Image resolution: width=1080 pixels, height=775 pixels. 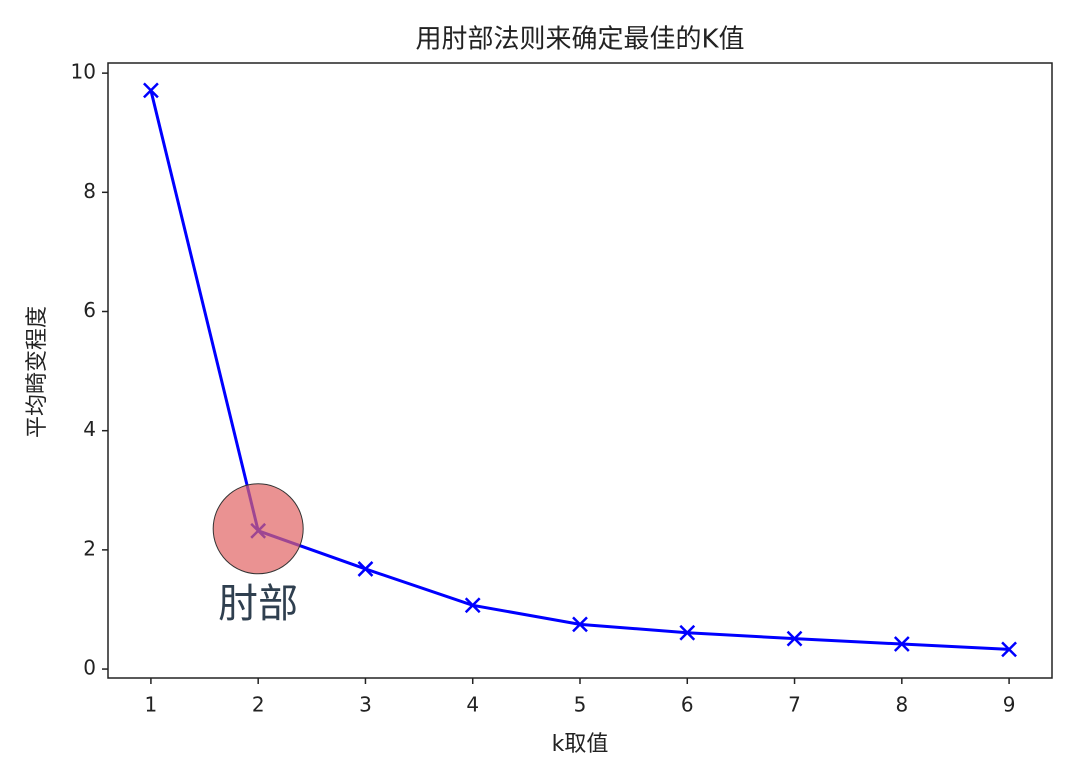 I want to click on x-tick-label: 2, so click(x=258, y=705).